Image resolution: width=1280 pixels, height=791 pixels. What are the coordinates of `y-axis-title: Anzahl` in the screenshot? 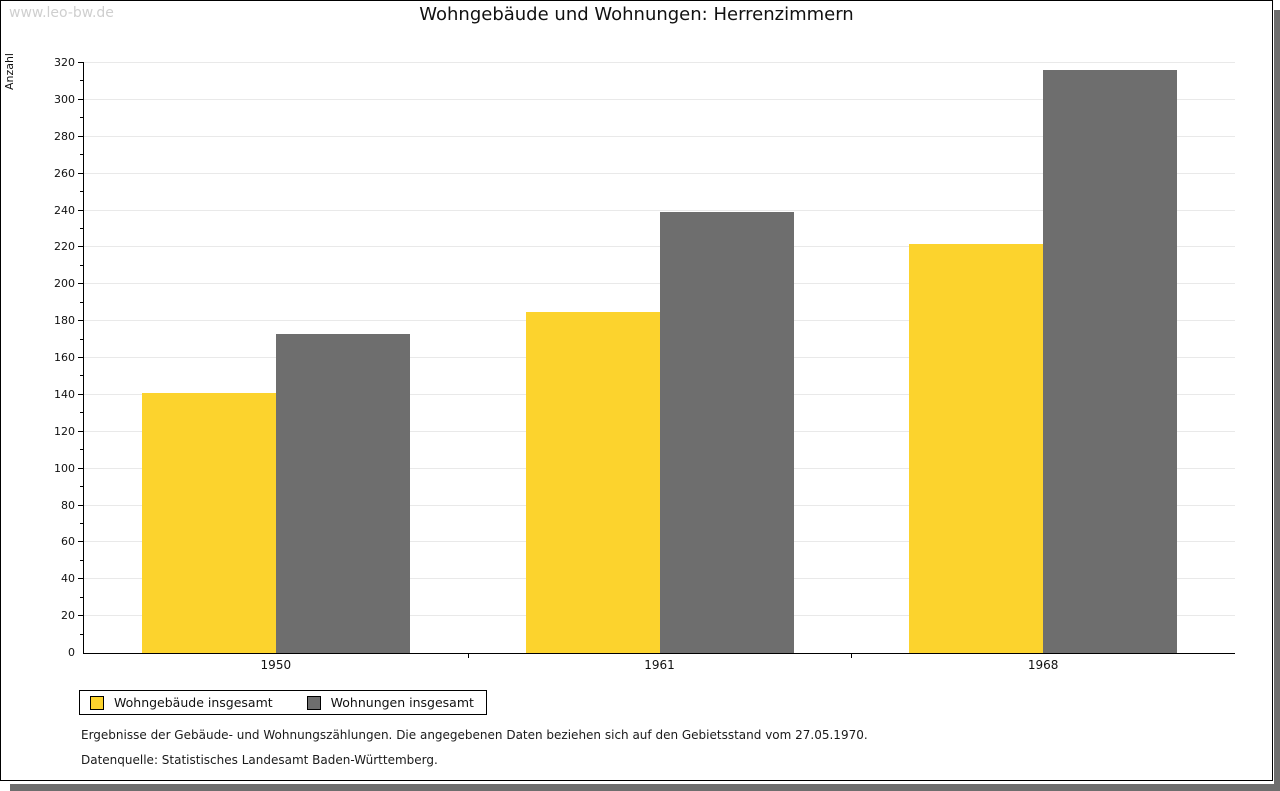 It's located at (9, 72).